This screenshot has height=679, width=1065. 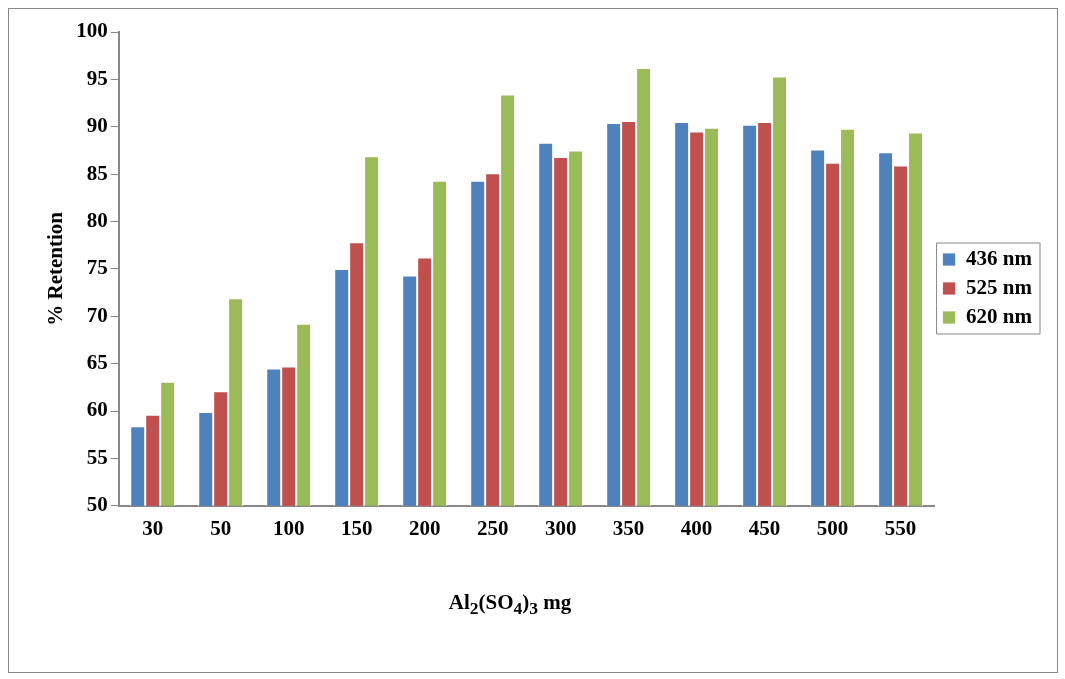 I want to click on y-tick-label: 70, so click(x=97, y=314).